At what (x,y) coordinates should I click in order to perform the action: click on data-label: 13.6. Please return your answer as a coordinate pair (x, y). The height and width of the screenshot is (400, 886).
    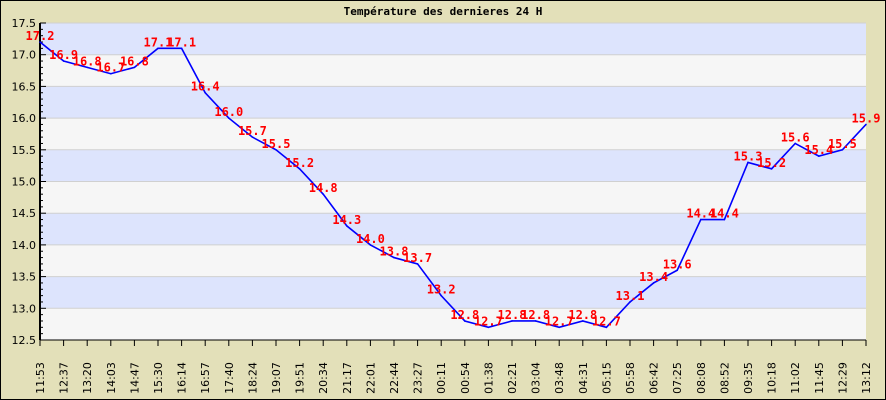
    Looking at the image, I should click on (677, 264).